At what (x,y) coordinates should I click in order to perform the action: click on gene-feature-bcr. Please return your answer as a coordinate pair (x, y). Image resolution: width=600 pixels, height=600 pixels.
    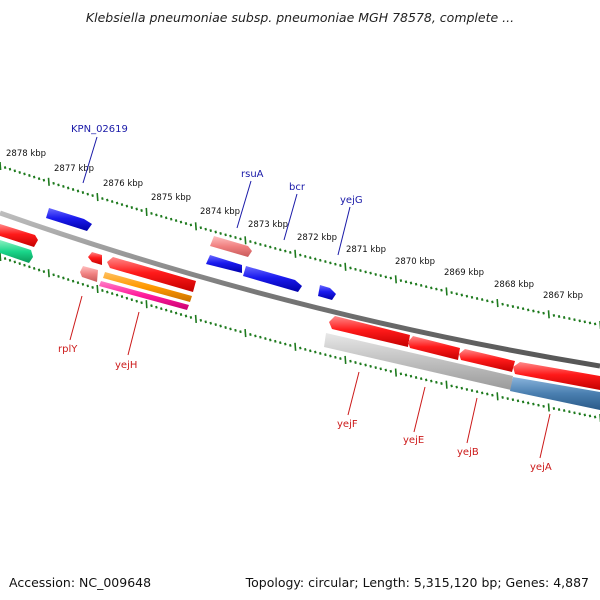
    Looking at the image, I should click on (272, 279).